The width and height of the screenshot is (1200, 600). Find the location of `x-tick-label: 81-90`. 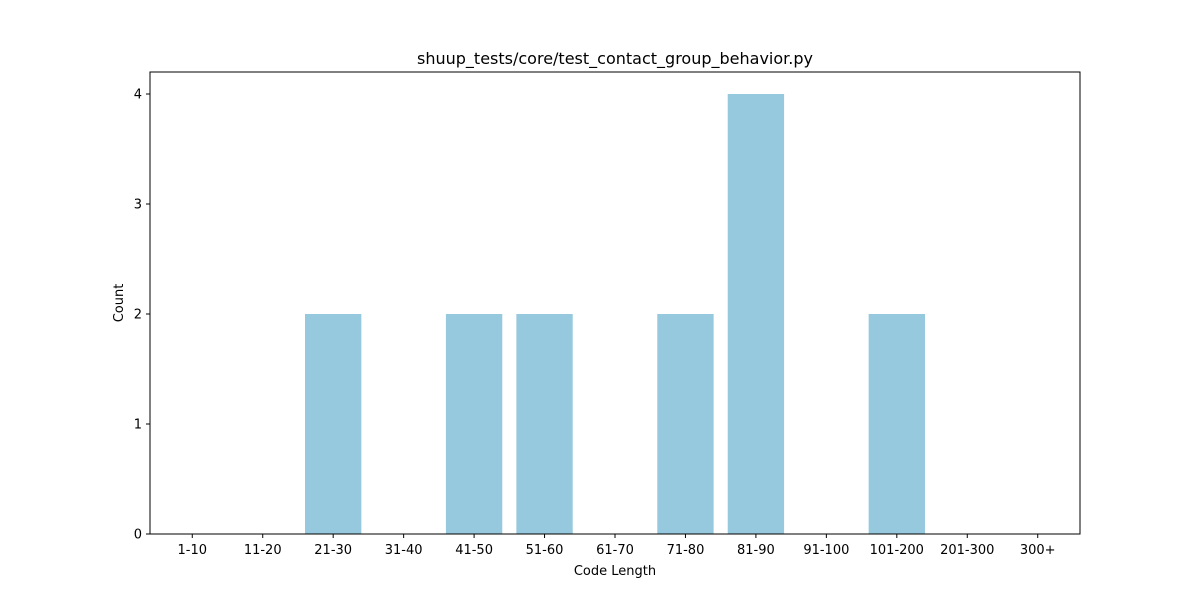

x-tick-label: 81-90 is located at coordinates (756, 550).